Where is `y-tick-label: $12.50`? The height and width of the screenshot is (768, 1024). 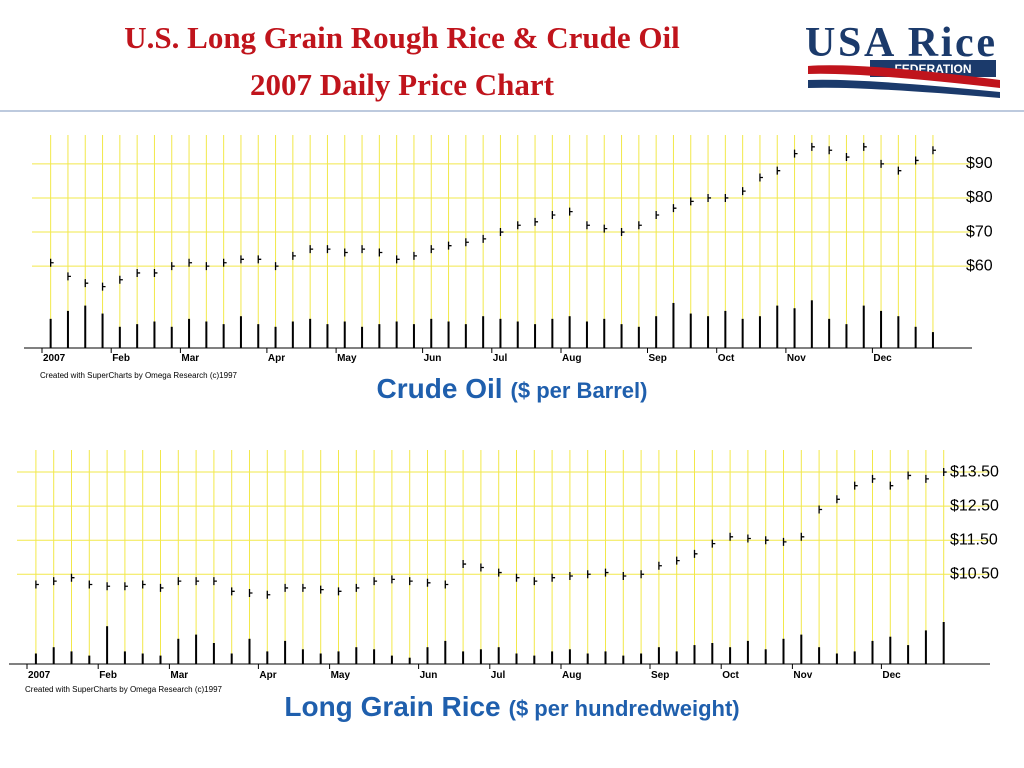 y-tick-label: $12.50 is located at coordinates (974, 505).